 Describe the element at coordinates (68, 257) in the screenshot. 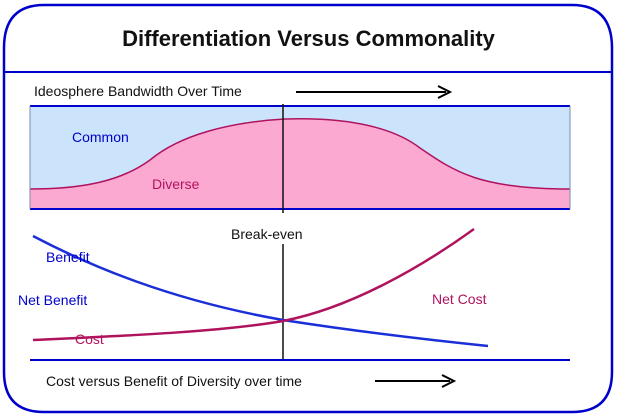

I see `benefit-label: Benefit` at that location.